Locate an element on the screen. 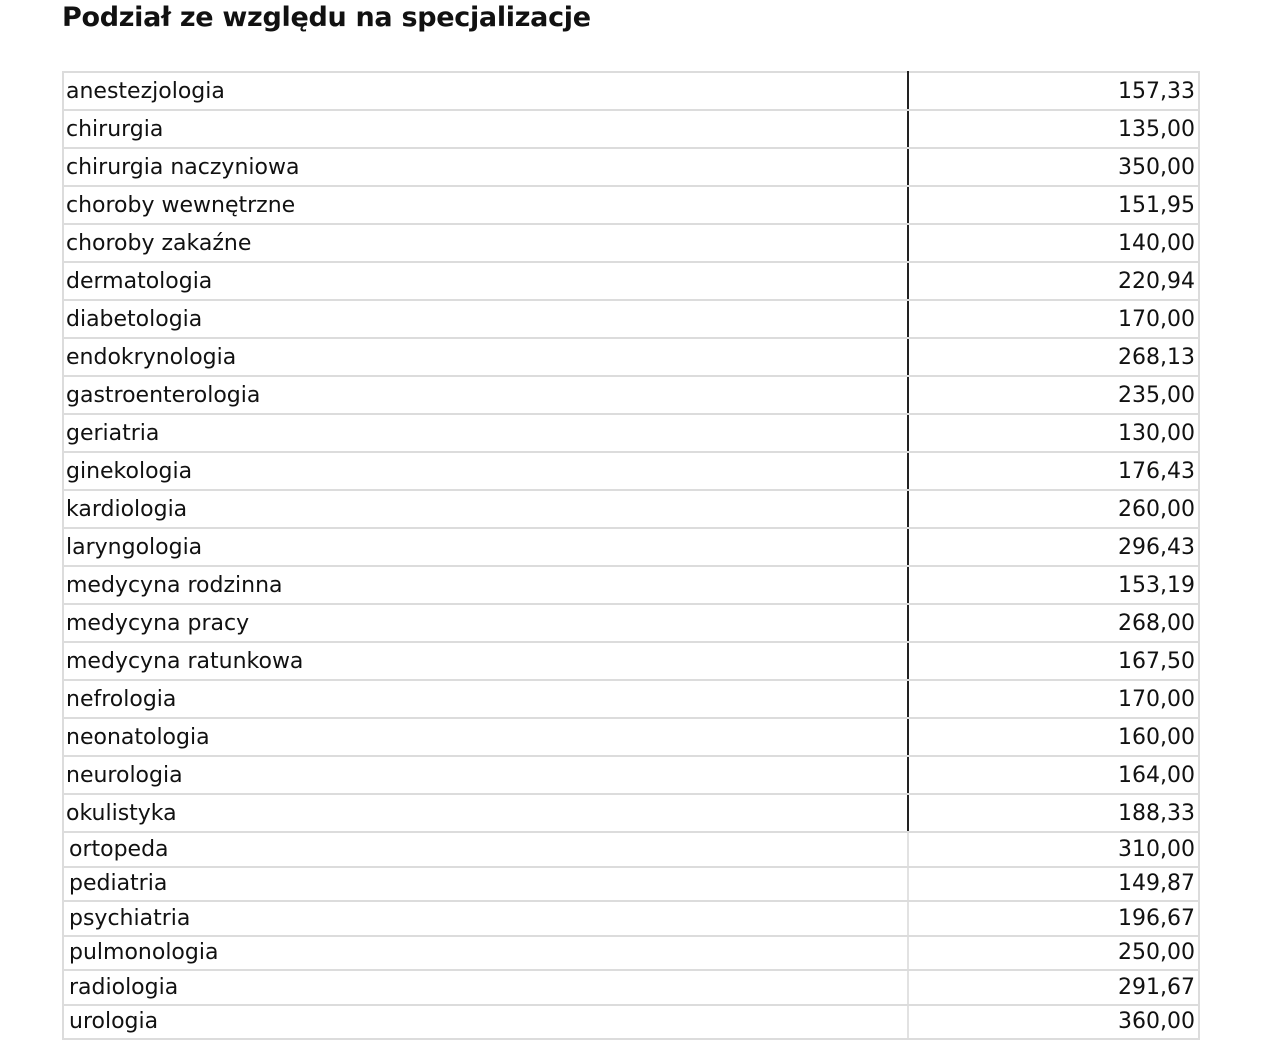  table-row: ortopeda 310,00 is located at coordinates (631, 850).